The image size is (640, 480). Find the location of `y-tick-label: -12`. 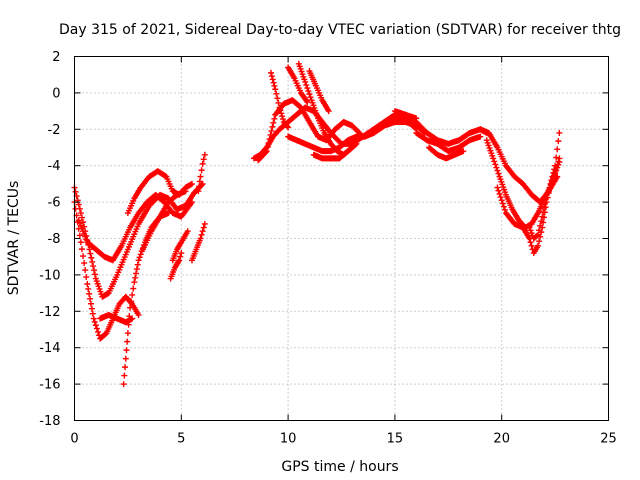

y-tick-label: -12 is located at coordinates (49, 312).